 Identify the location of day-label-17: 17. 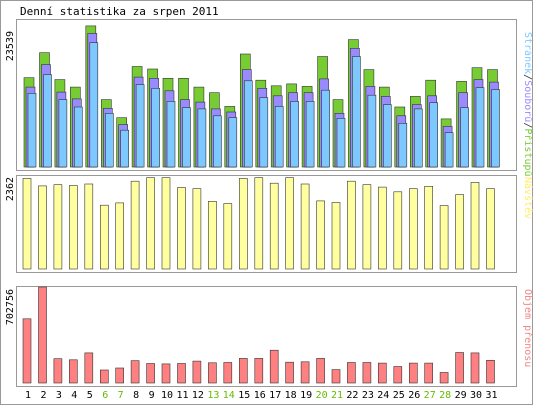
(275, 395).